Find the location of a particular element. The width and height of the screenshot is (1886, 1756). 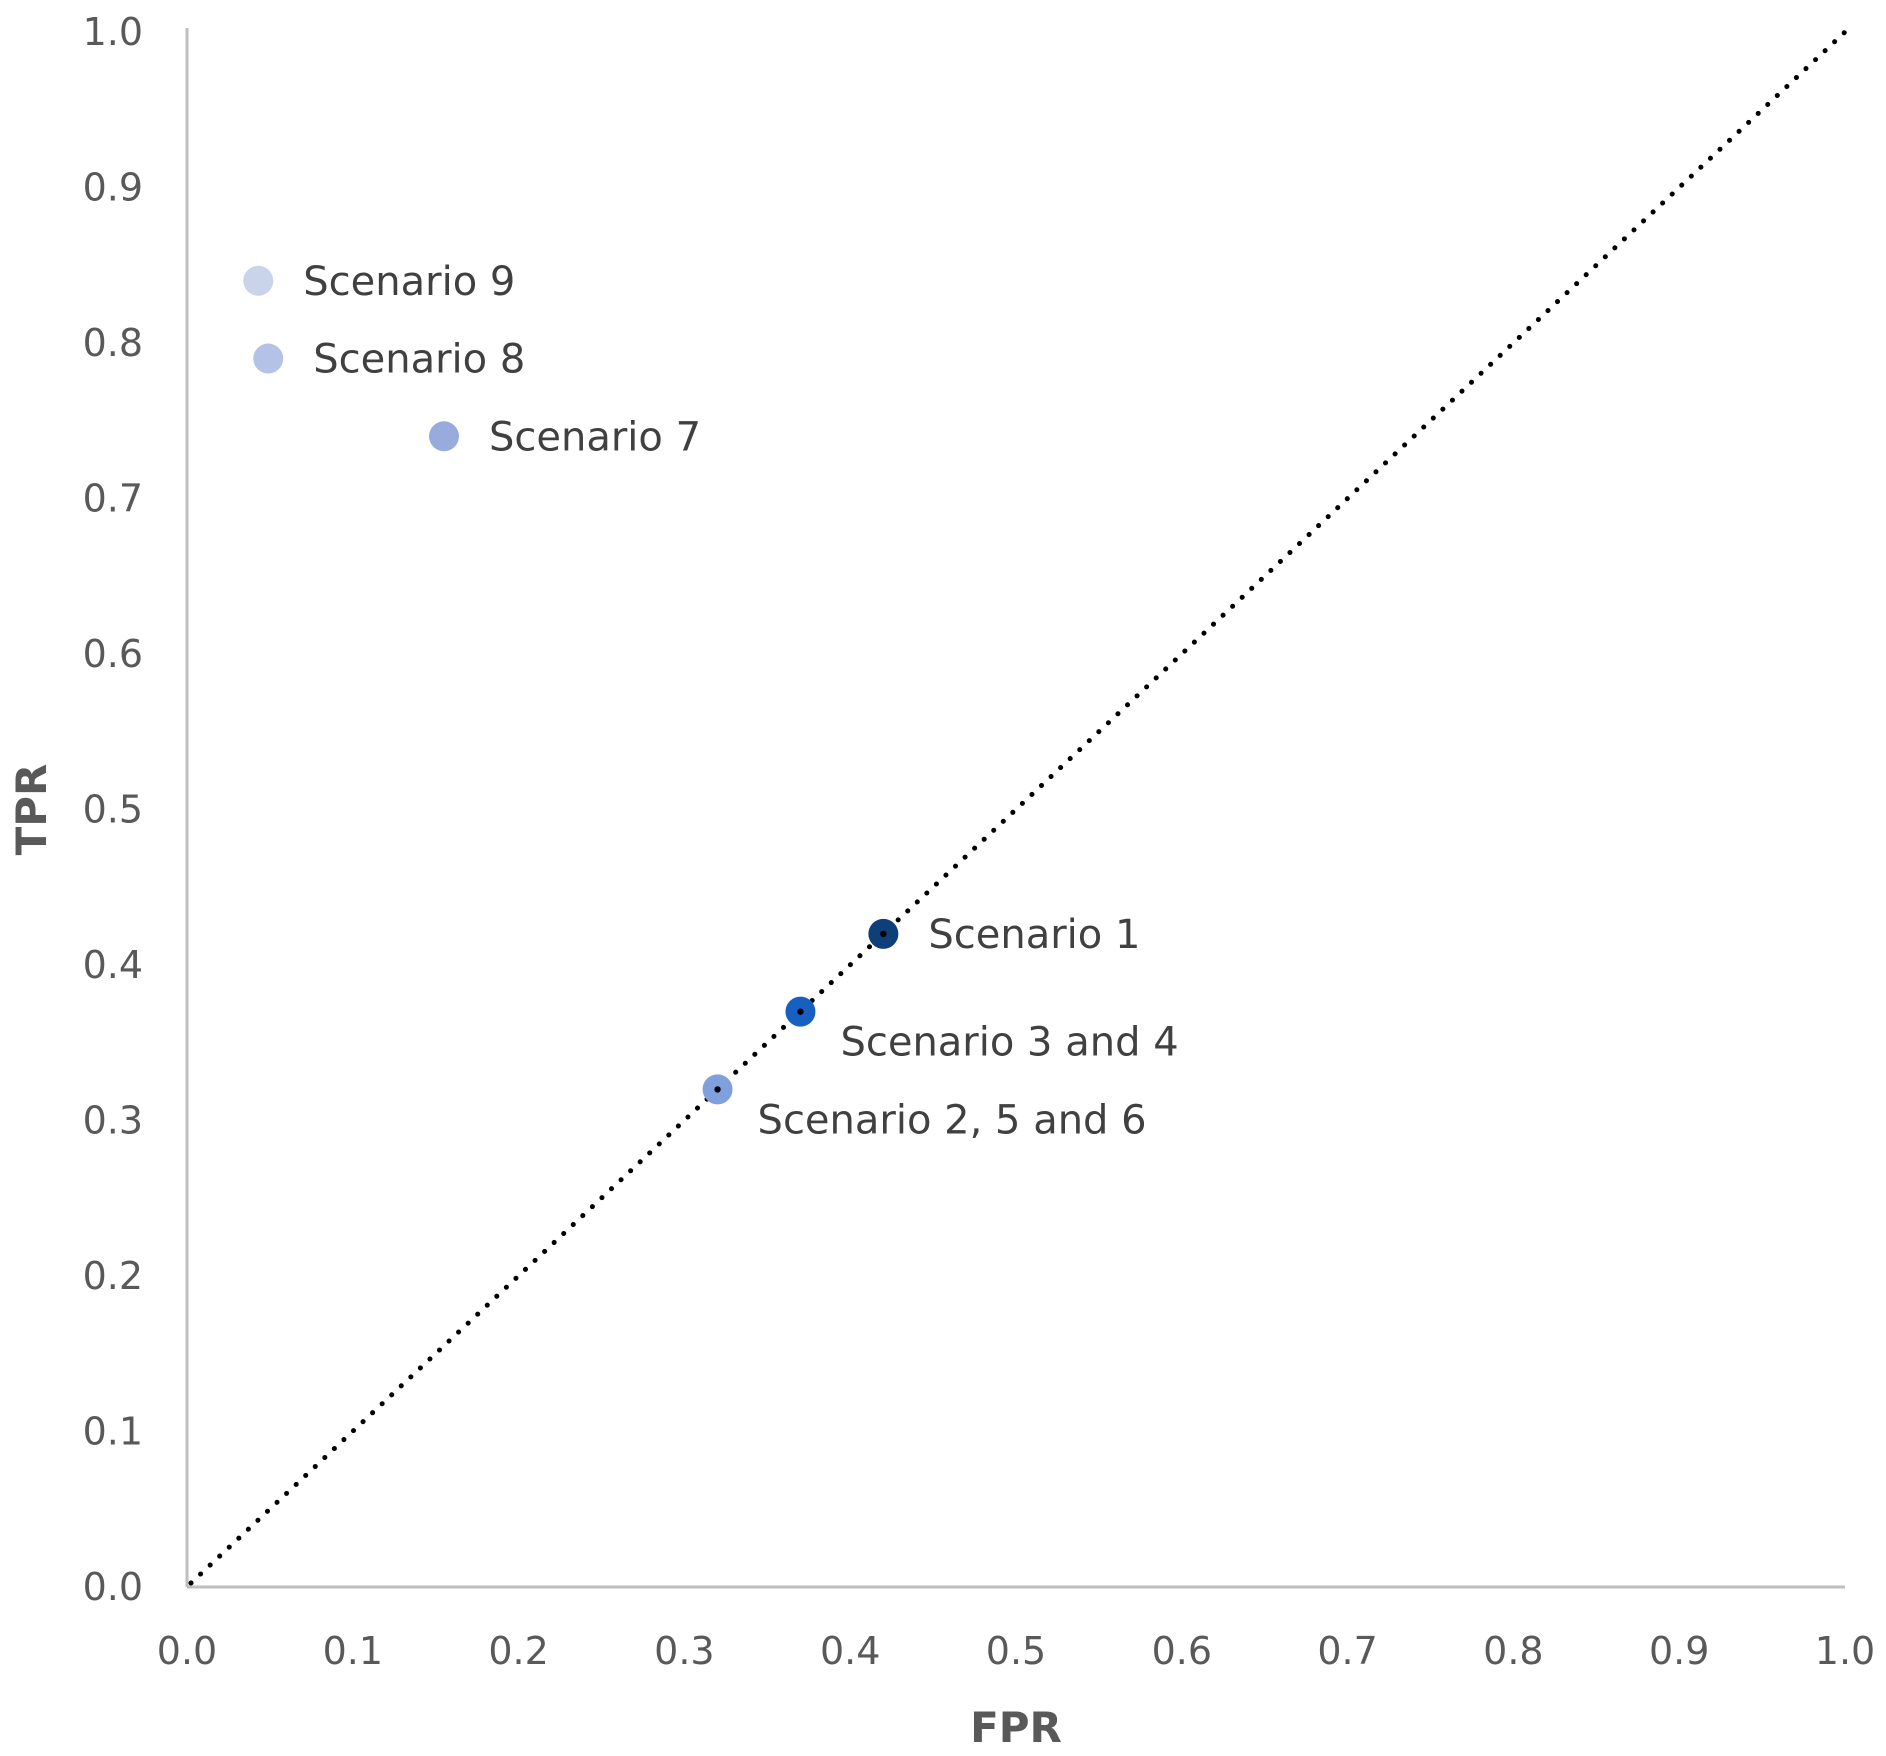

x-tick-label: 1.0 is located at coordinates (1845, 1651).